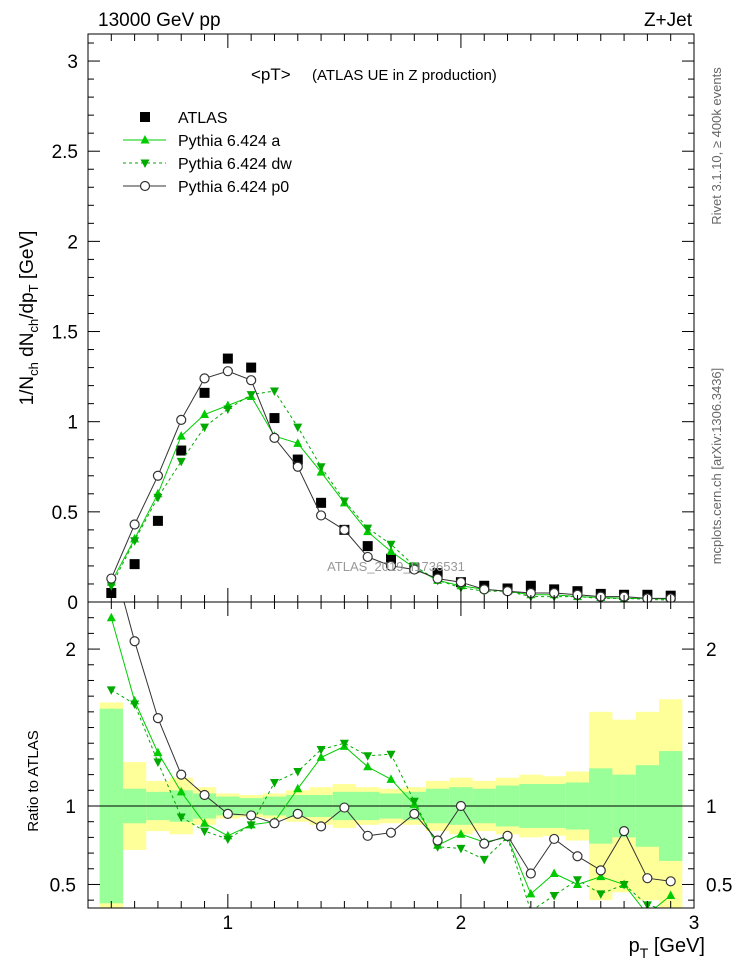 This screenshot has height=972, width=746. What do you see at coordinates (271, 74) in the screenshot?
I see `main-title: <pT>` at bounding box center [271, 74].